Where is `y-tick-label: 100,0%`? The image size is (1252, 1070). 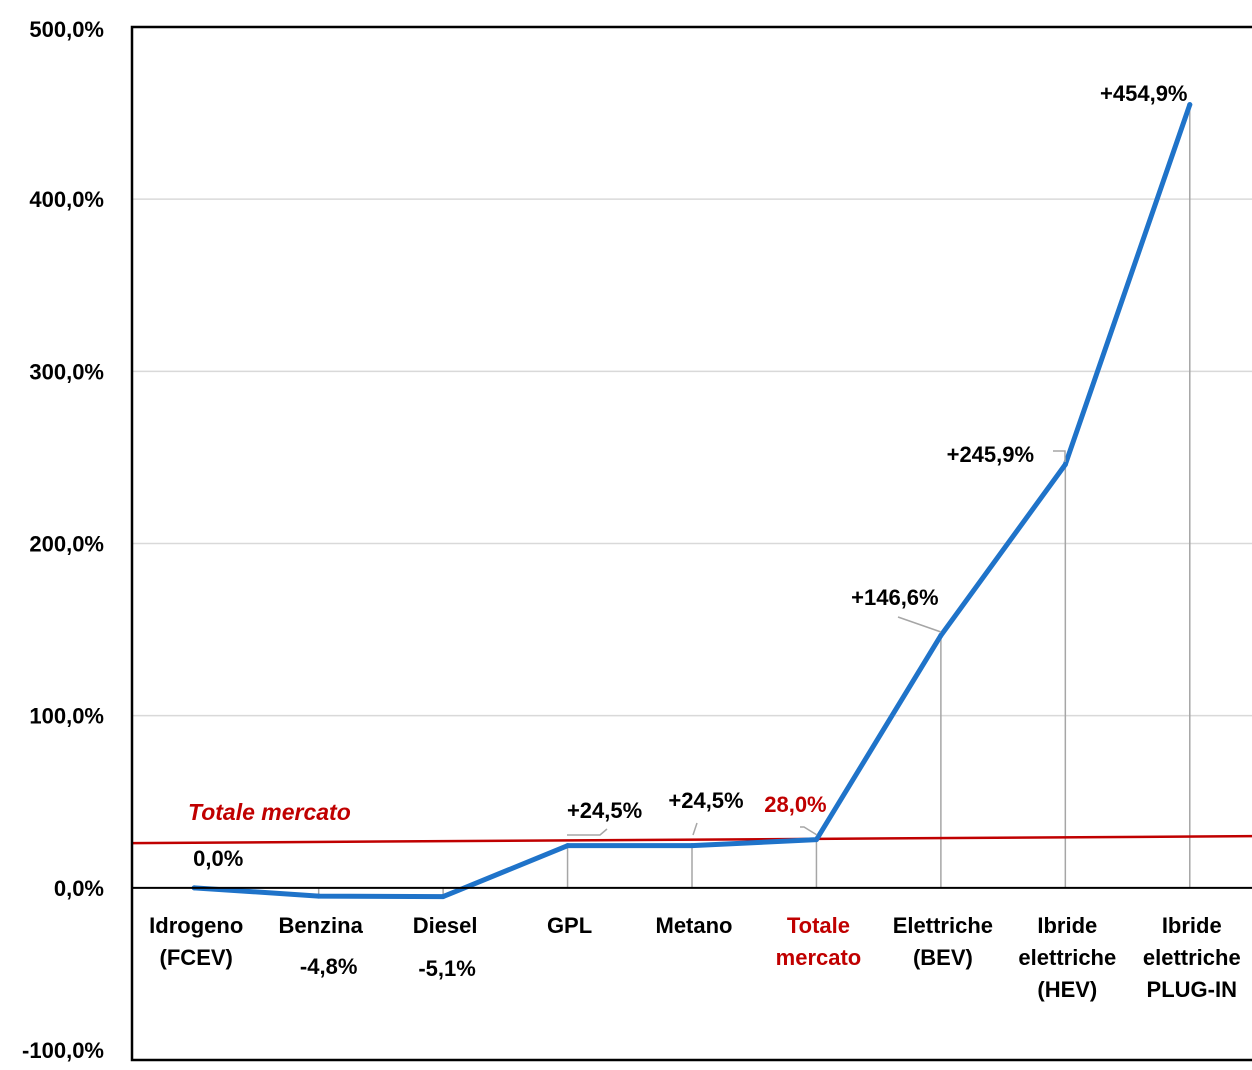
y-tick-label: 100,0% is located at coordinates (66, 716).